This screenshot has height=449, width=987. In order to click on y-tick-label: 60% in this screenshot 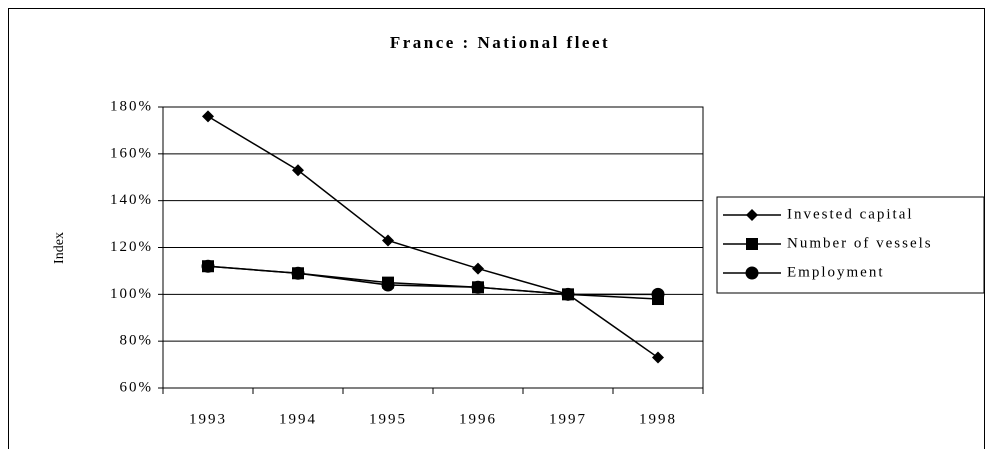, I will do `click(137, 387)`.